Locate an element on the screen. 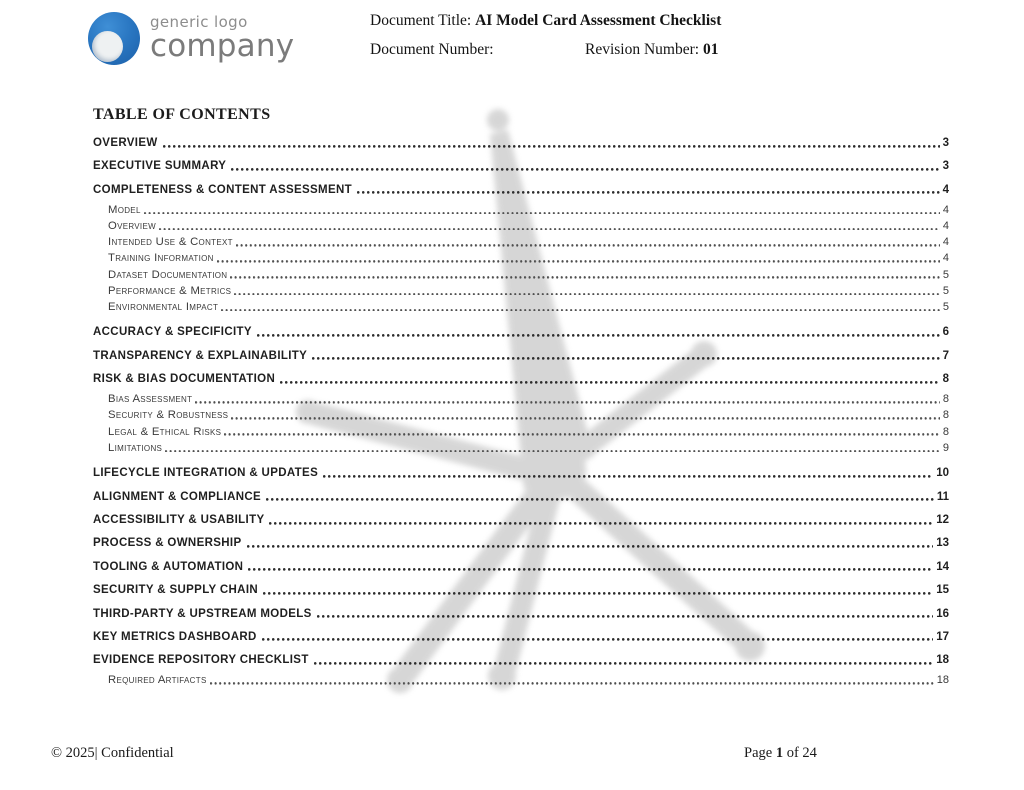 The width and height of the screenshot is (1024, 790). toc-entry-label: Legal & Ethical Risks is located at coordinates (165, 431).